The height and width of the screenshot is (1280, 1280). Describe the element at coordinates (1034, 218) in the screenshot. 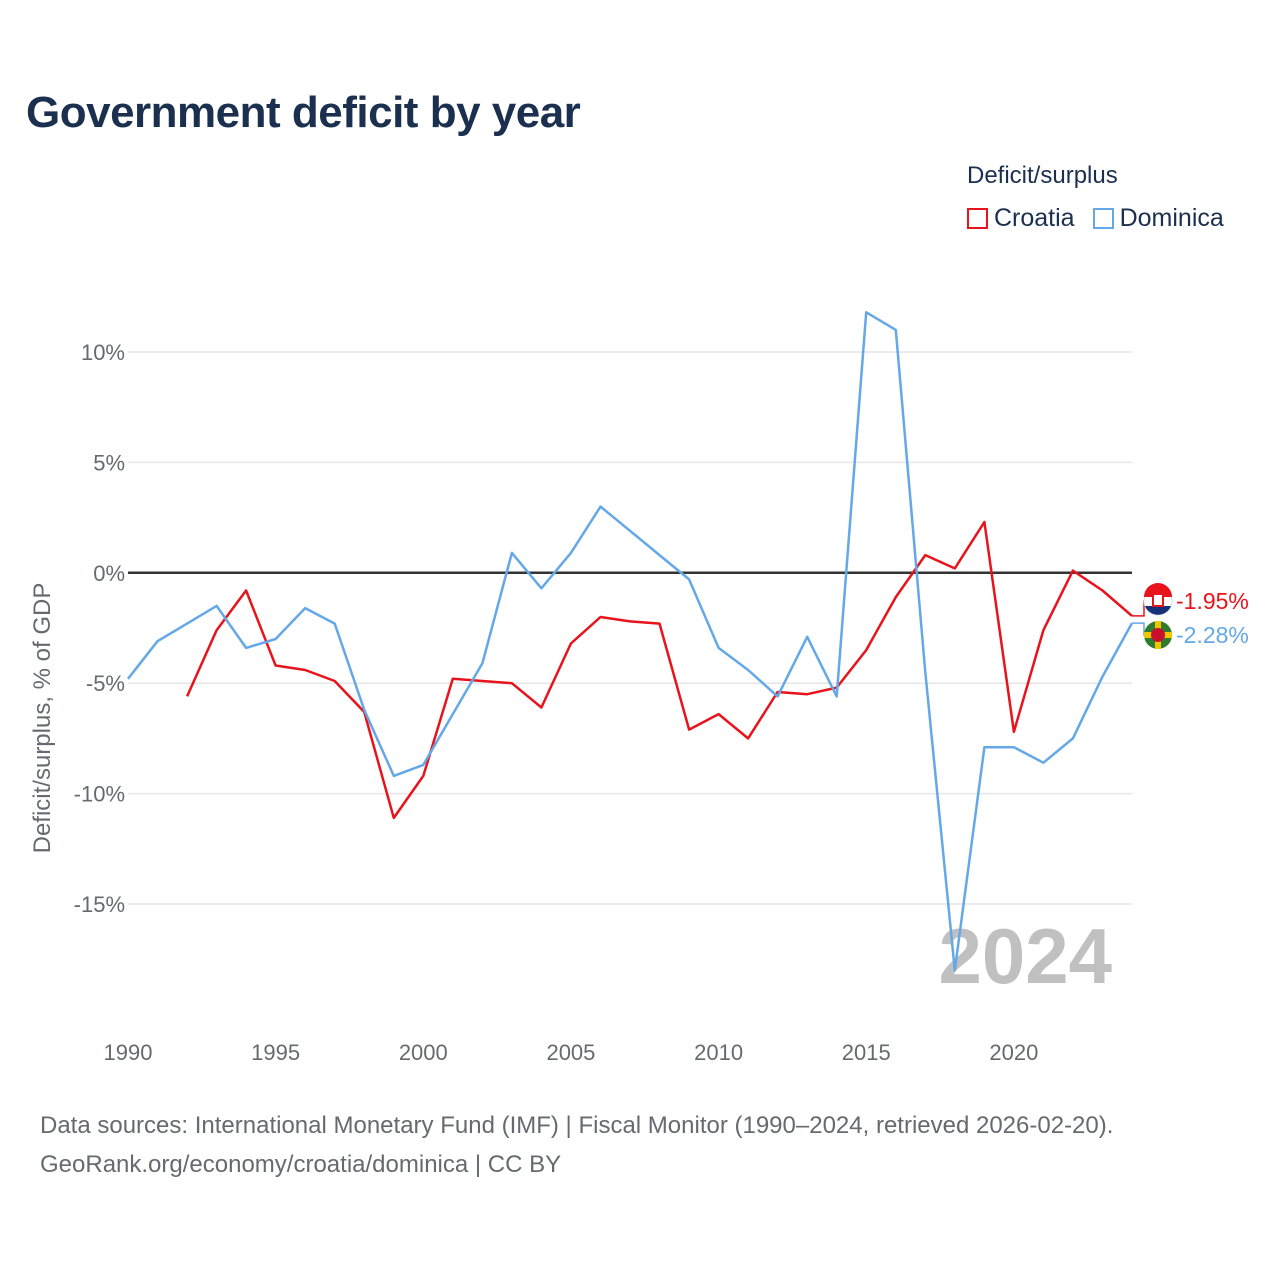

I see `legend-label-croatia: Croatia` at that location.